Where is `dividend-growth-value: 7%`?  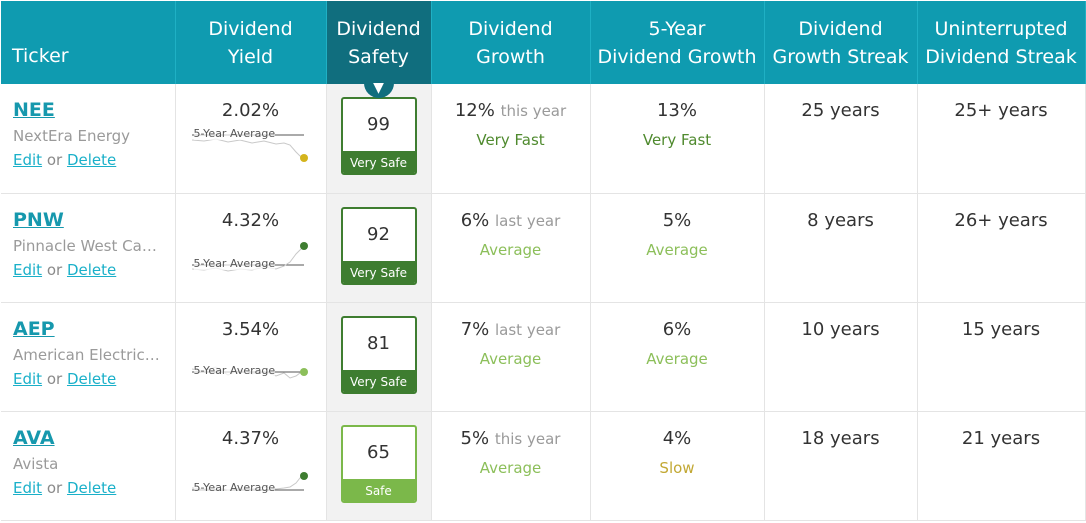
dividend-growth-value: 7% is located at coordinates (475, 329).